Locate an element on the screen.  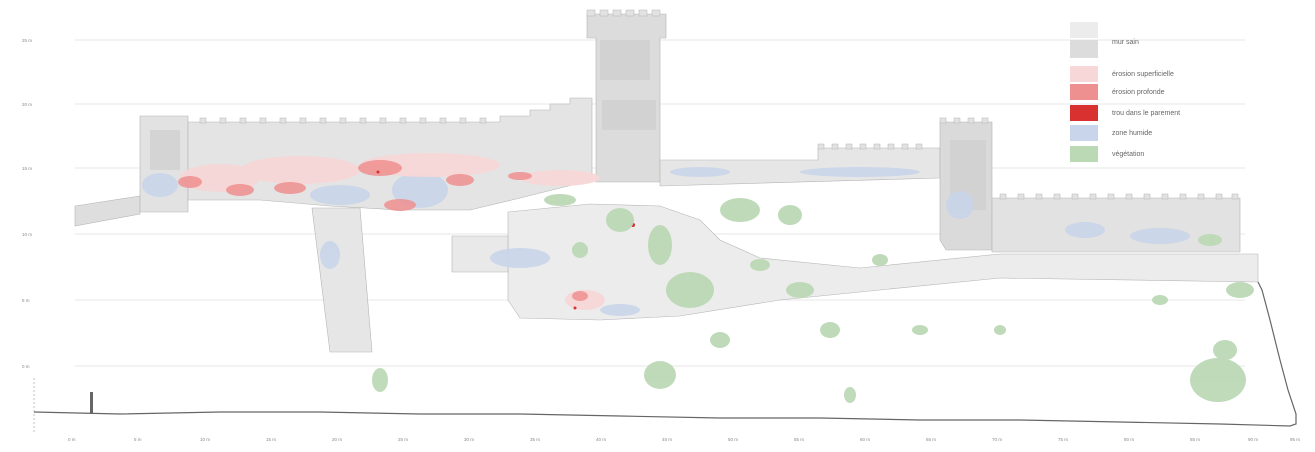
x-tick-label: 0 m is located at coordinates (72, 439).